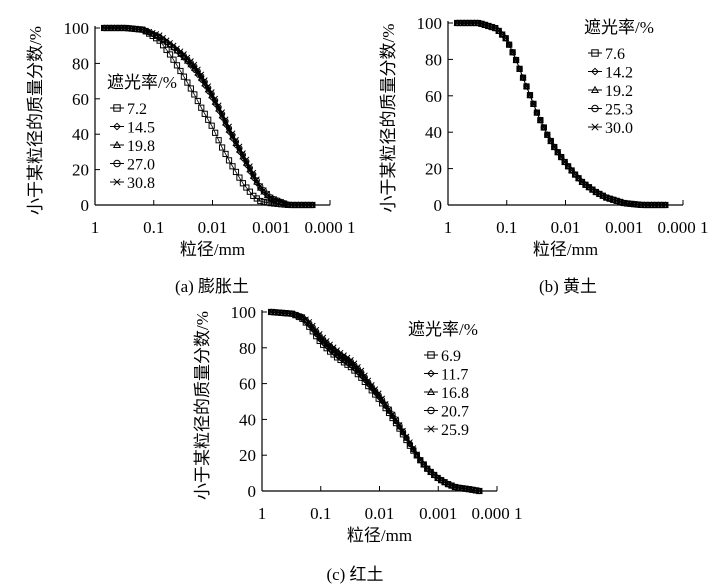 This screenshot has width=722, height=588. I want to click on series-25.3, so click(561, 114).